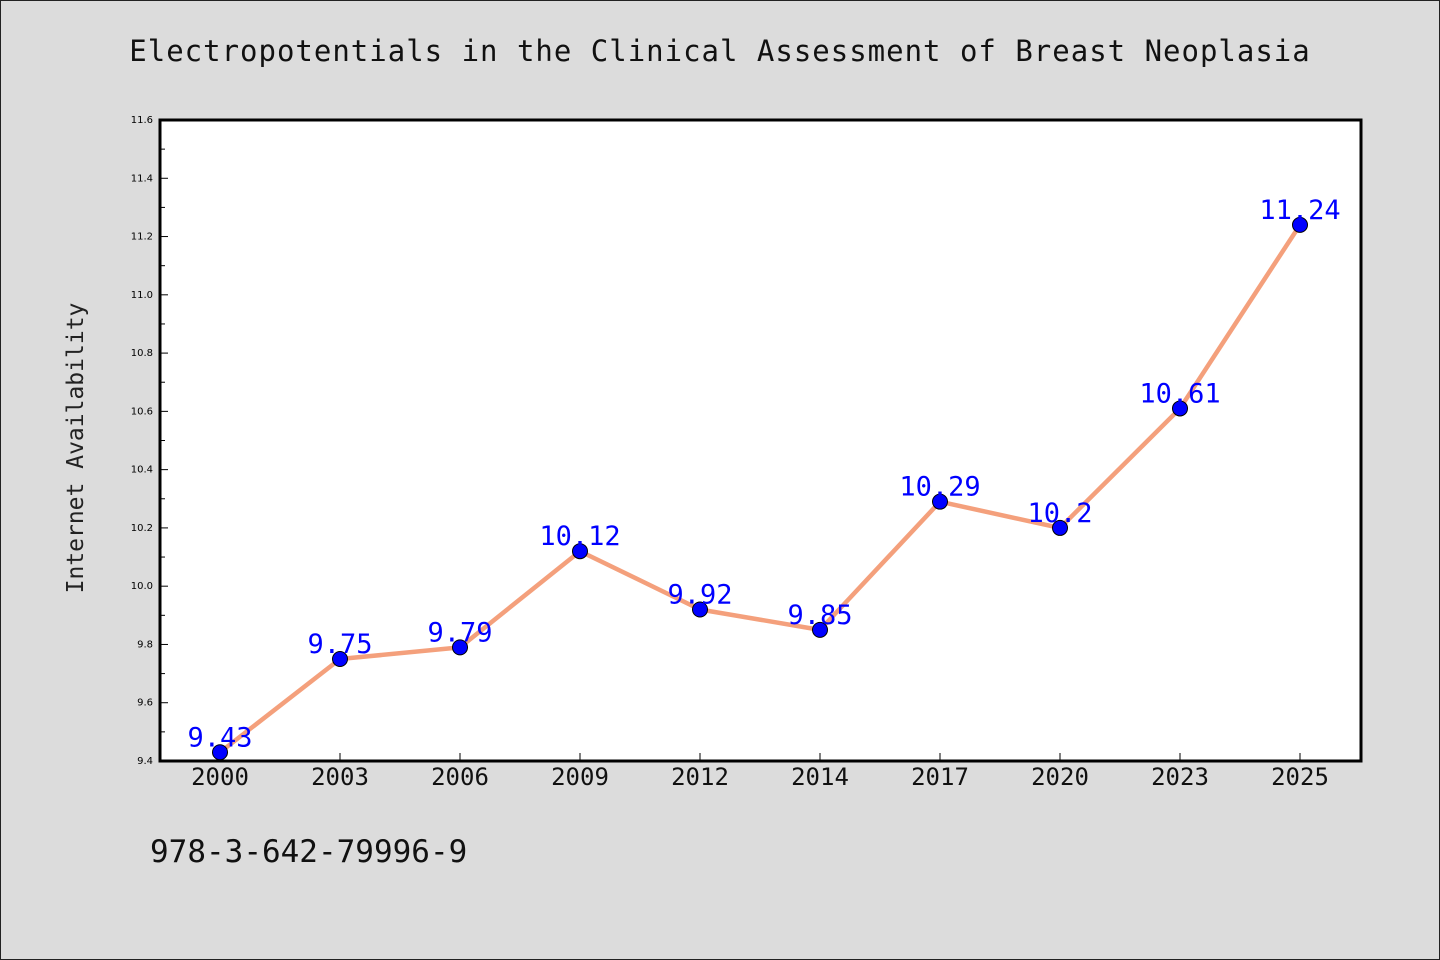  I want to click on x-tick-label: 2014, so click(820, 777).